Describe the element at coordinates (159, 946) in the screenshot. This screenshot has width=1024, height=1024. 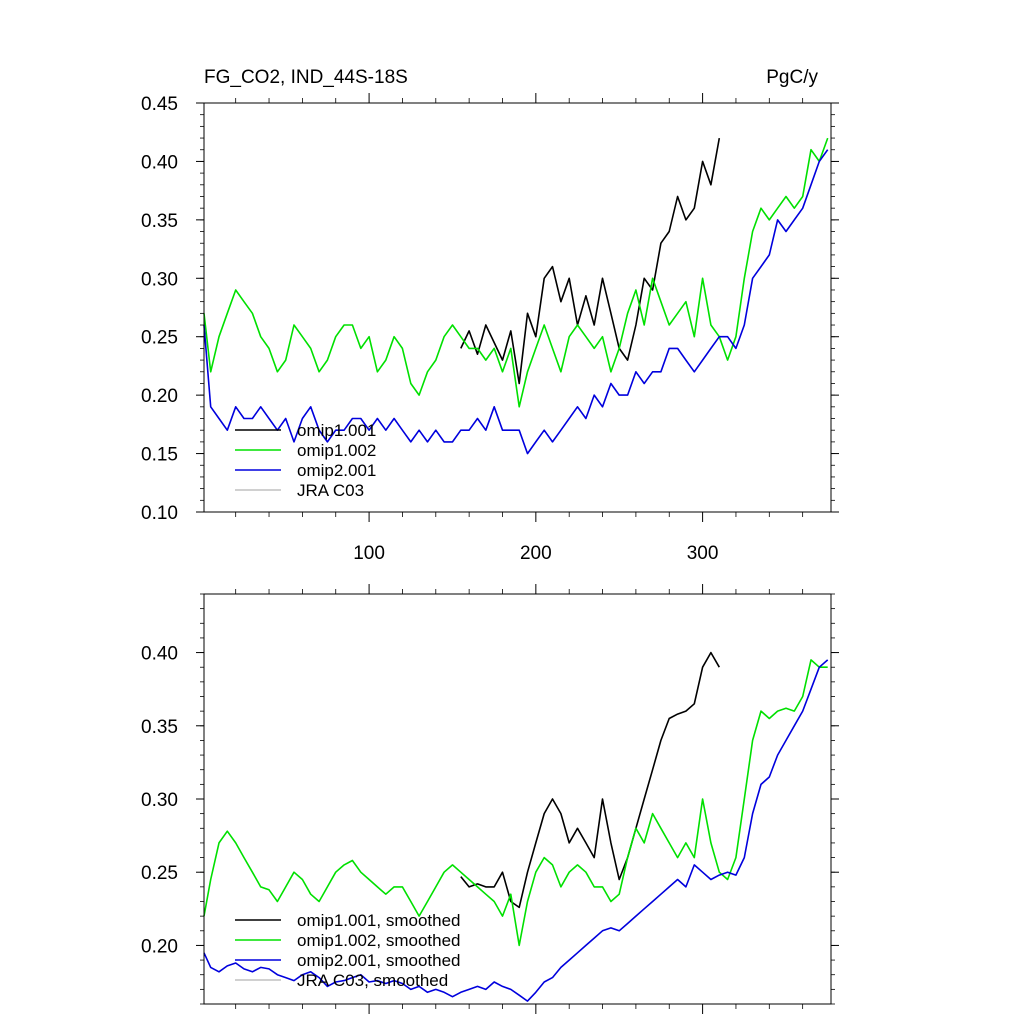
I see `bottom-y-tick-label: 0.20` at that location.